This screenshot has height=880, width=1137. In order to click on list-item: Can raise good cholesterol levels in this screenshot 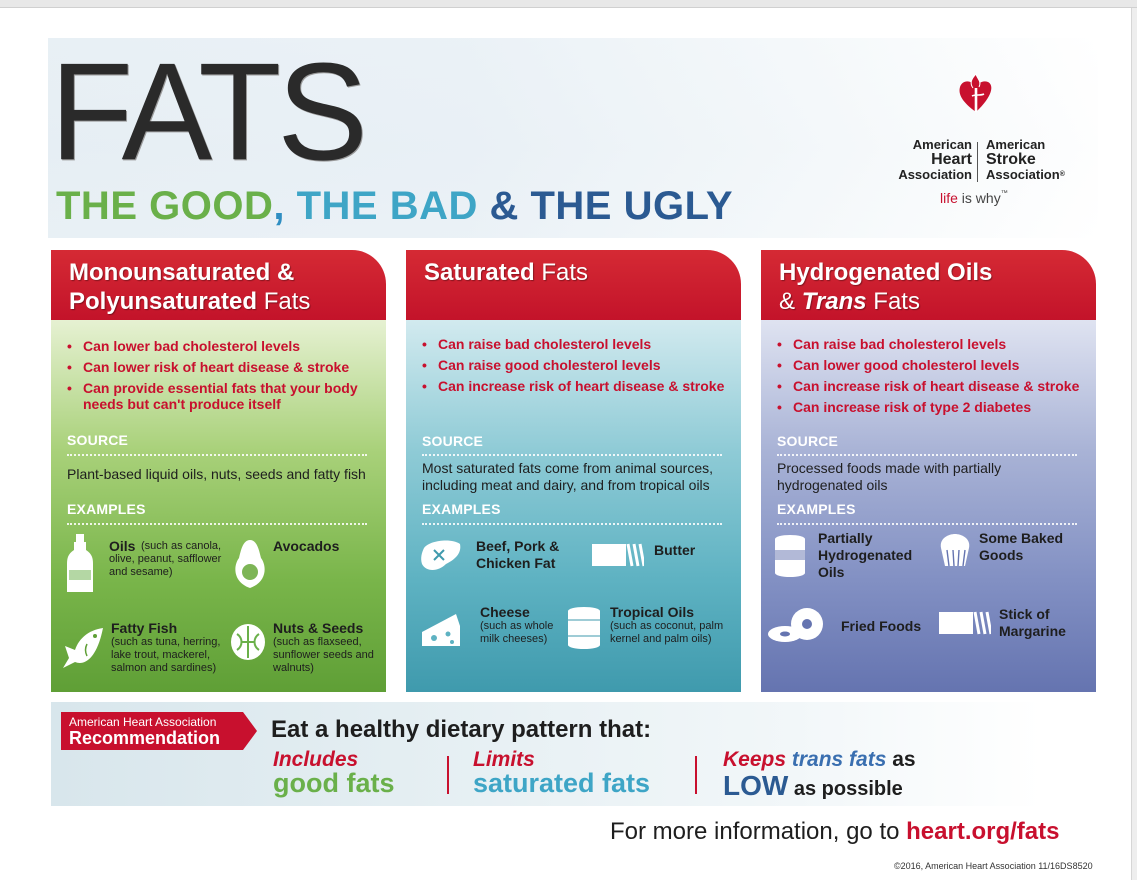, I will do `click(579, 365)`.